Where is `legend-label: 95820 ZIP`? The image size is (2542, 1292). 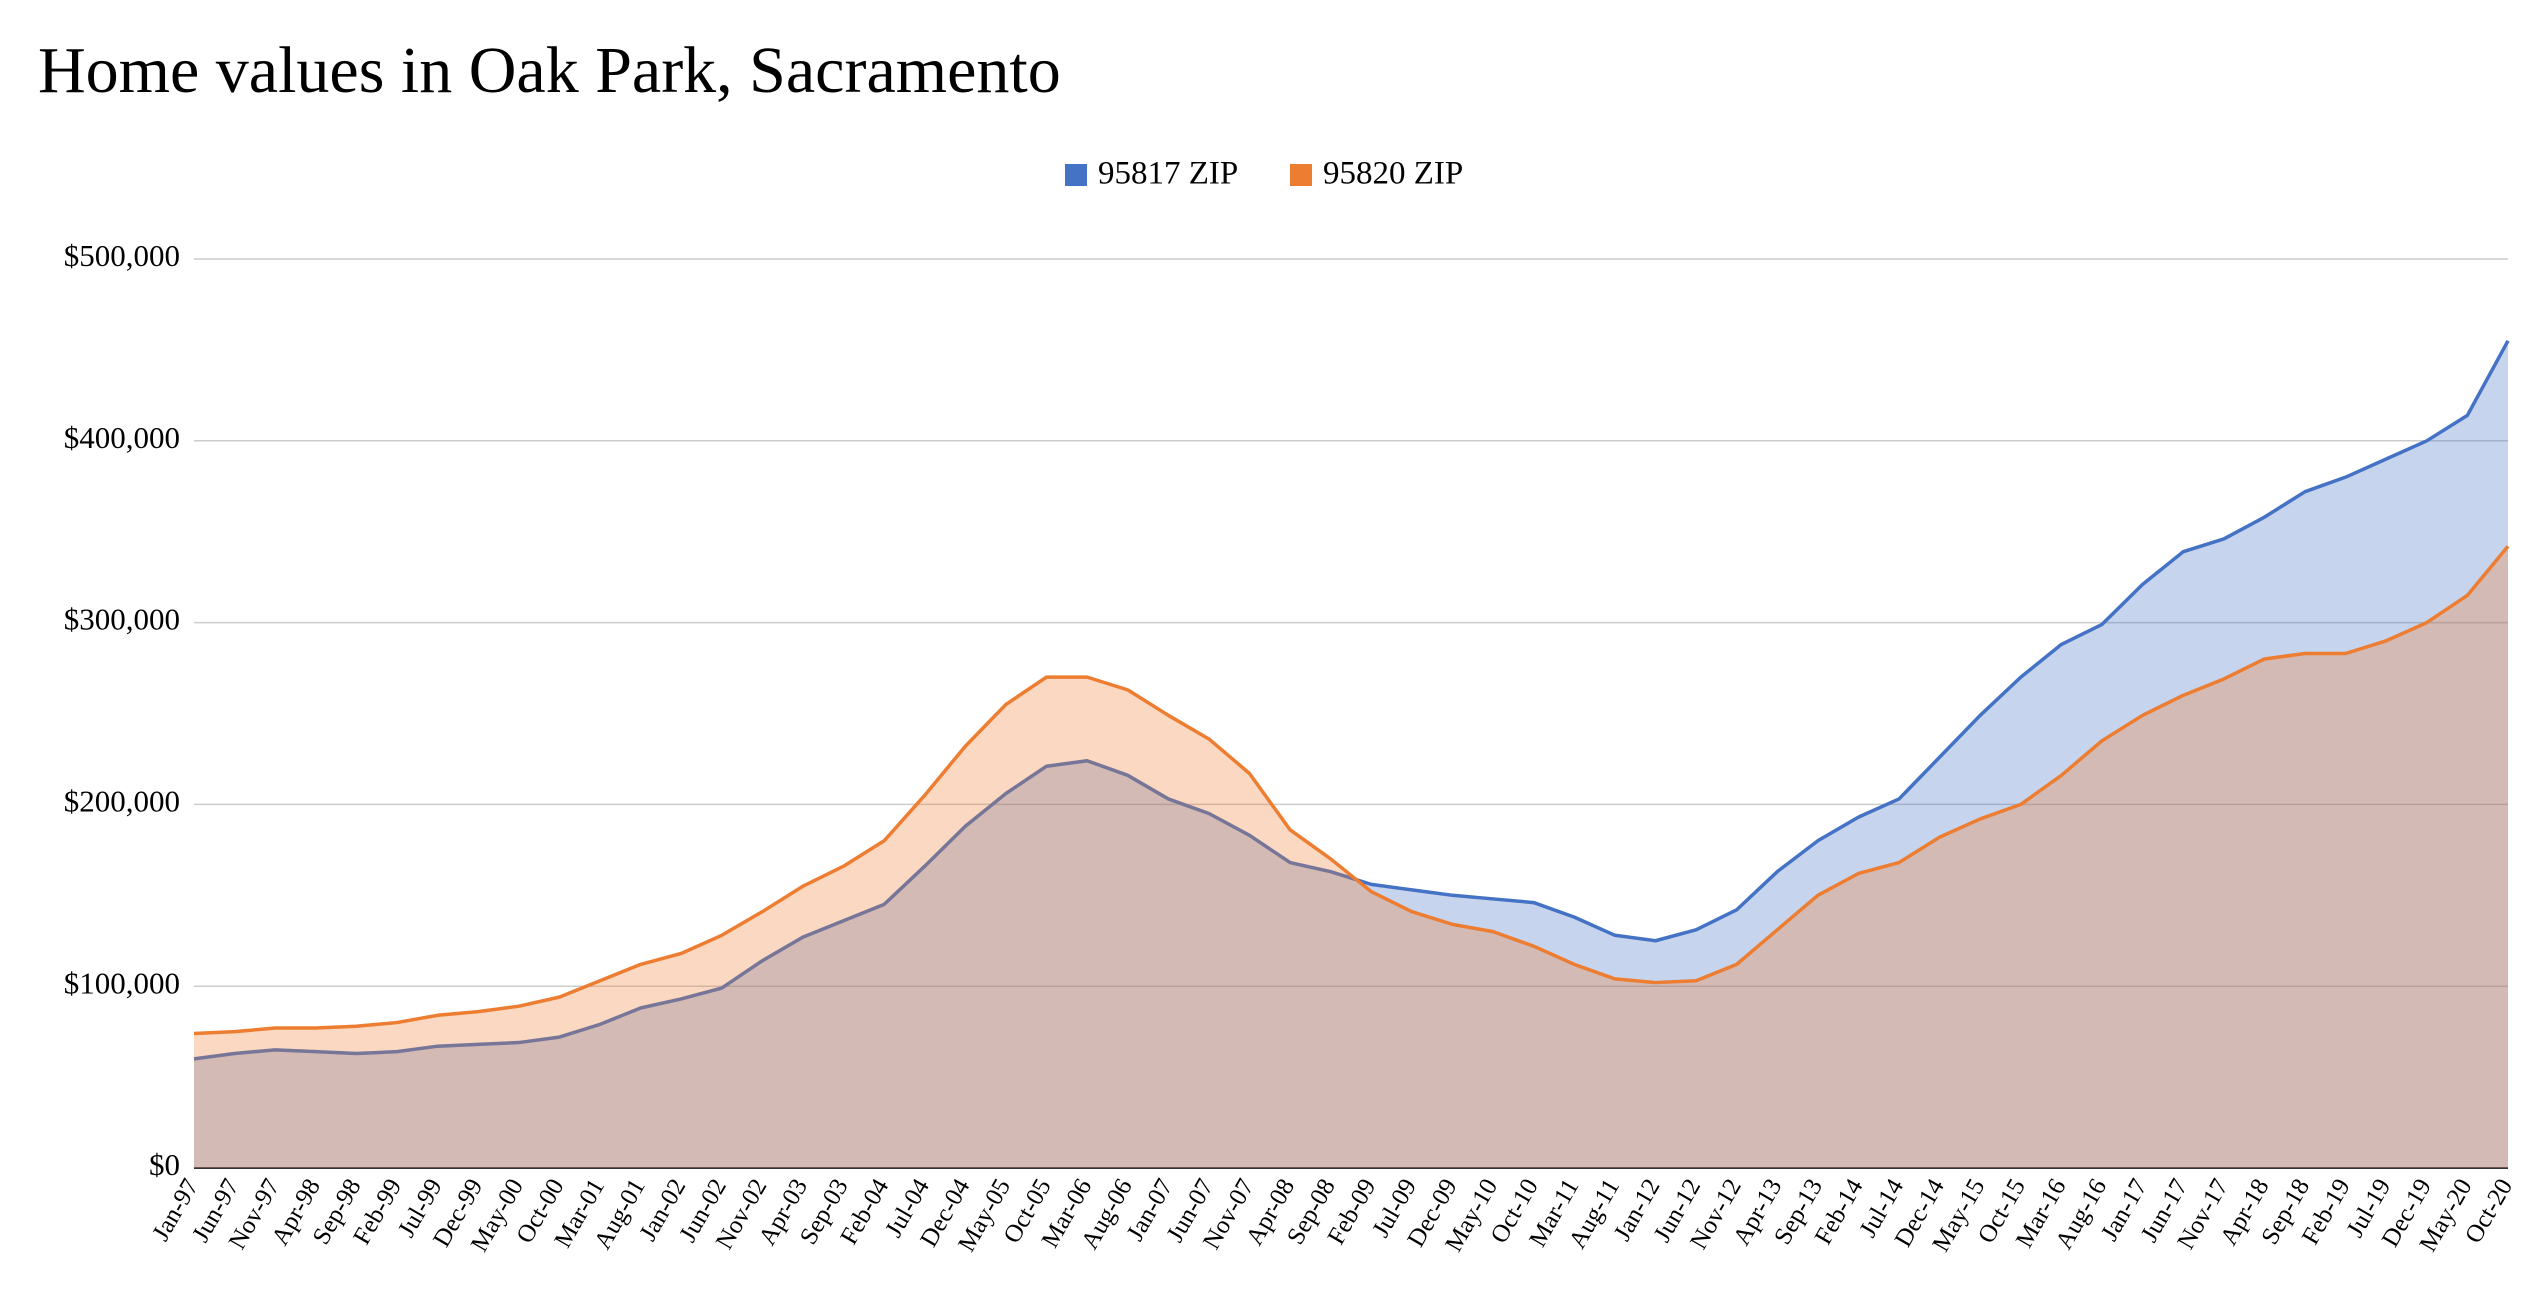
legend-label: 95820 ZIP is located at coordinates (1393, 174).